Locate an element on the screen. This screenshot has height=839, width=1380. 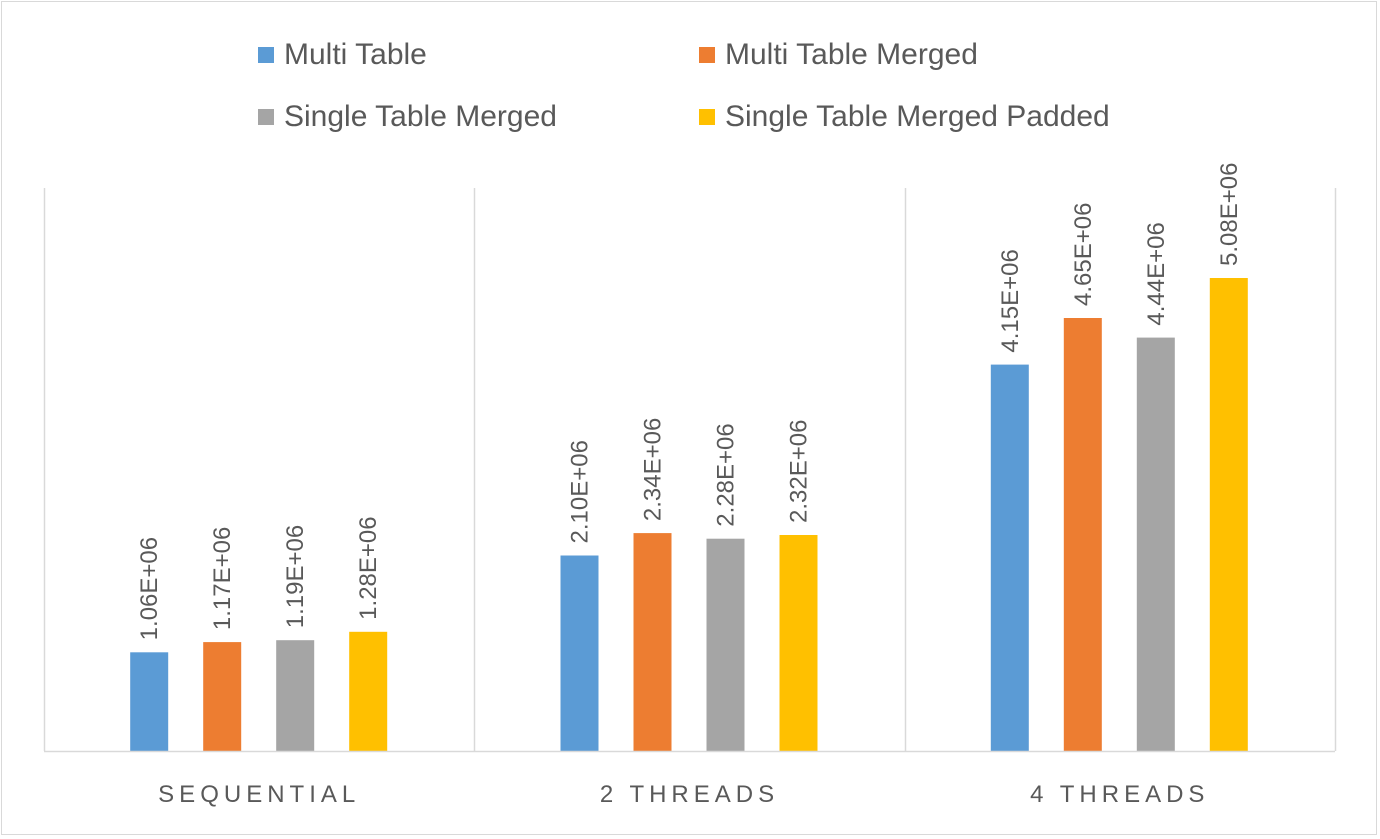
legend-label: Multi Table Merged is located at coordinates (851, 54).